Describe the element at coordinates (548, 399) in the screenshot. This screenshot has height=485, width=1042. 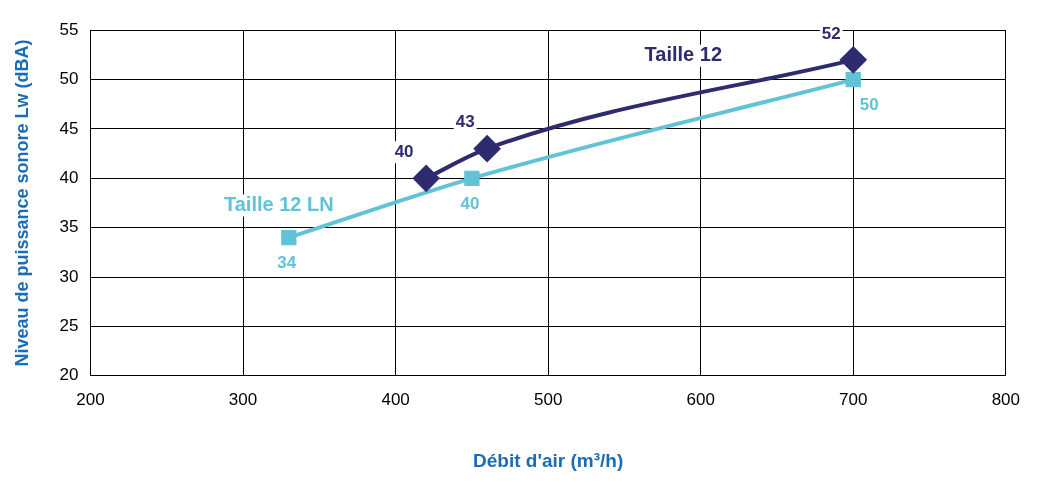
I see `x-tick-label: 500` at that location.